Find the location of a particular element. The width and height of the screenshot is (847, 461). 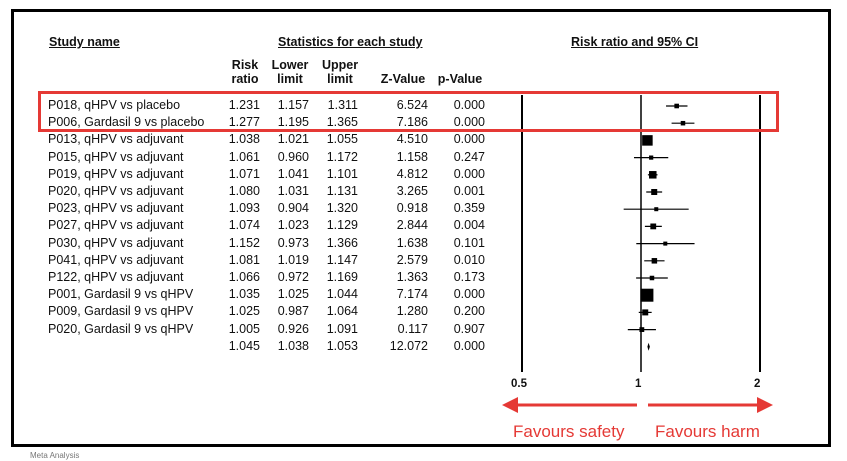

table-cell-study: P030, qHPV vs adjuvant is located at coordinates (116, 242).